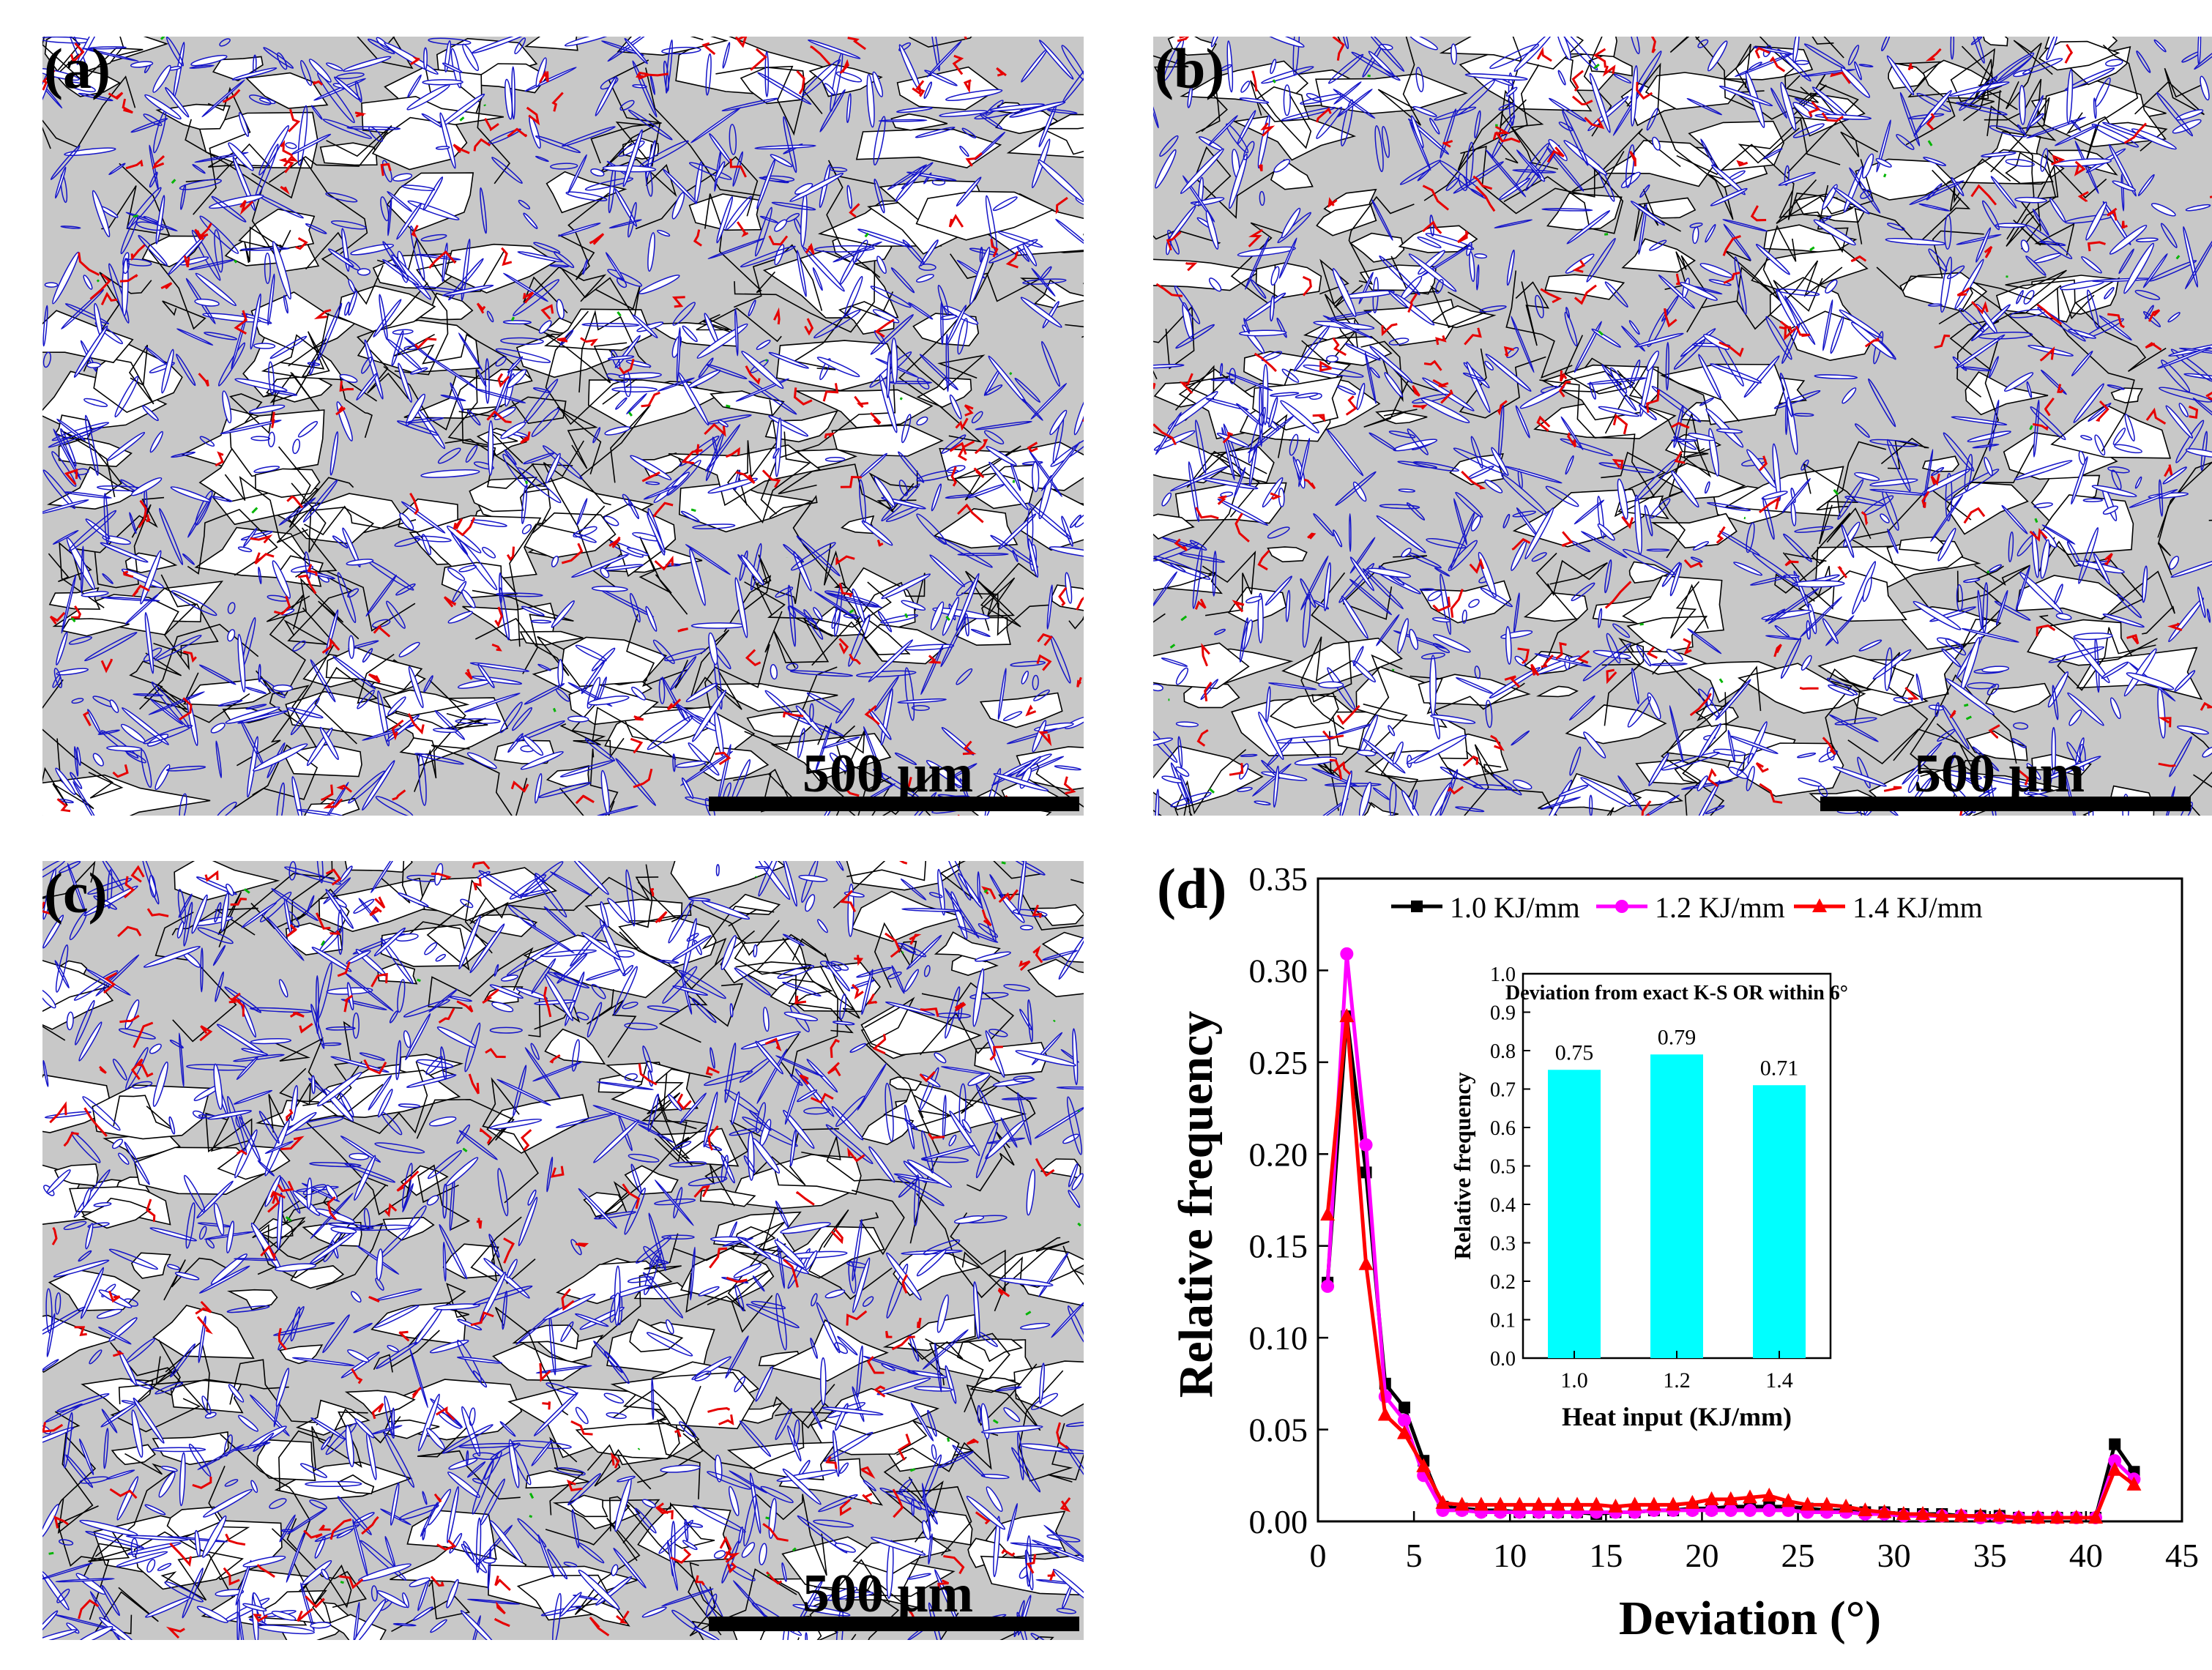  I want to click on legend-item: 1.2 KJ/mm, so click(1691, 907).